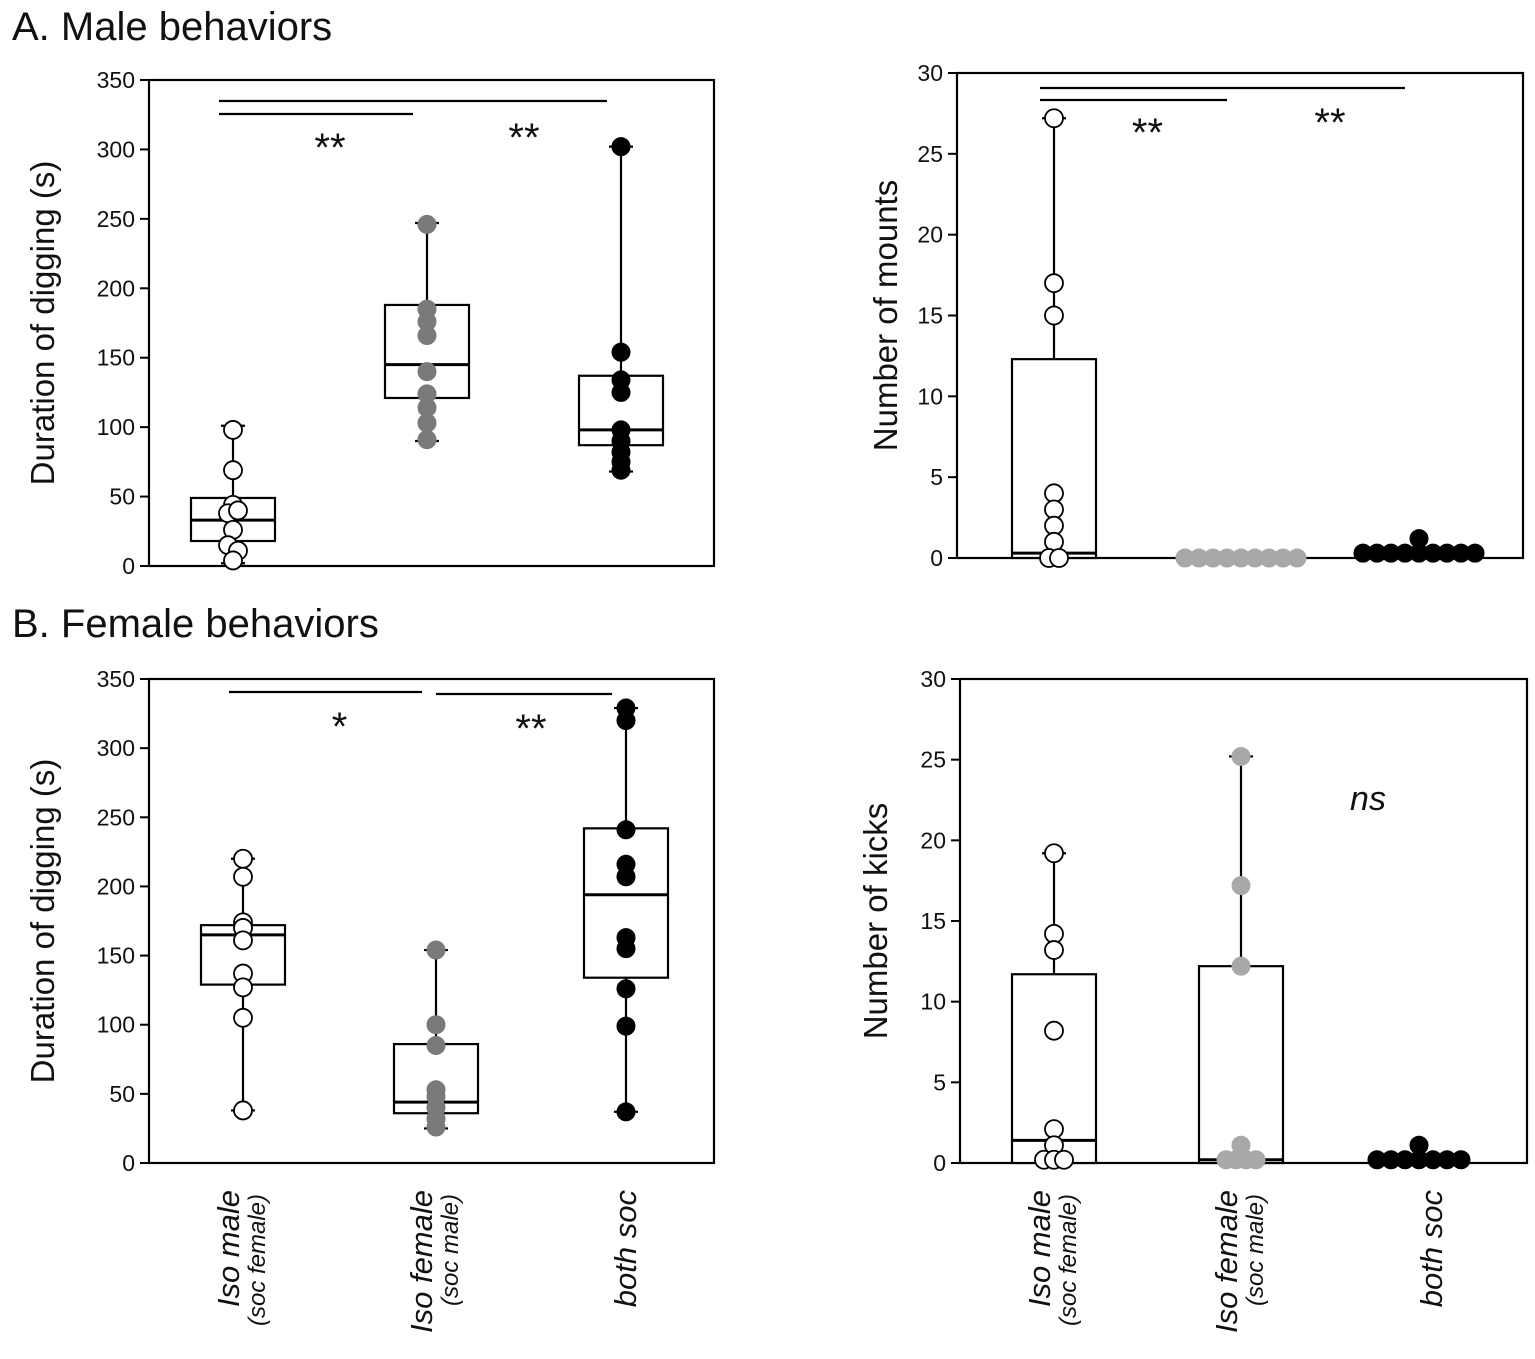 Image resolution: width=1535 pixels, height=1359 pixels. I want to click on significance-label: *, so click(340, 727).